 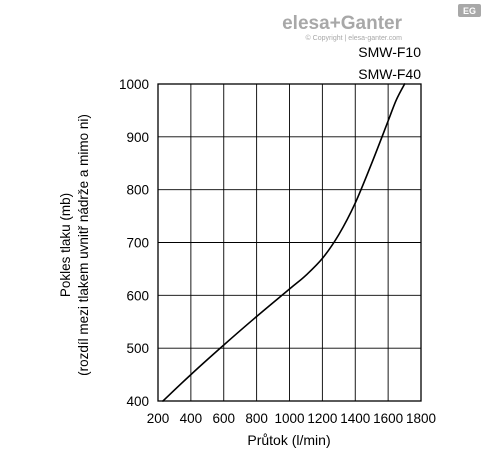 I want to click on y-tick-label: 500, so click(x=137, y=348).